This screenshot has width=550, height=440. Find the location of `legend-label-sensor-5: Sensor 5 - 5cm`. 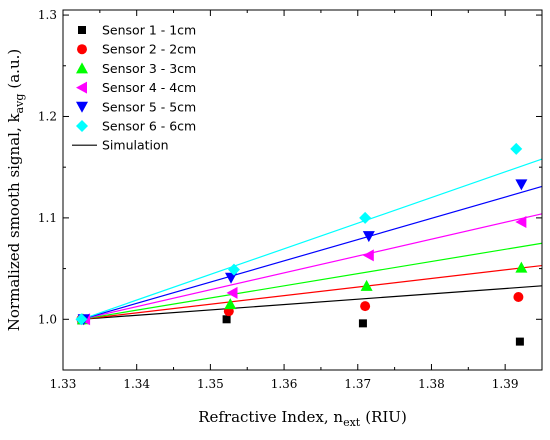

legend-label-sensor-5: Sensor 5 - 5cm is located at coordinates (149, 106).